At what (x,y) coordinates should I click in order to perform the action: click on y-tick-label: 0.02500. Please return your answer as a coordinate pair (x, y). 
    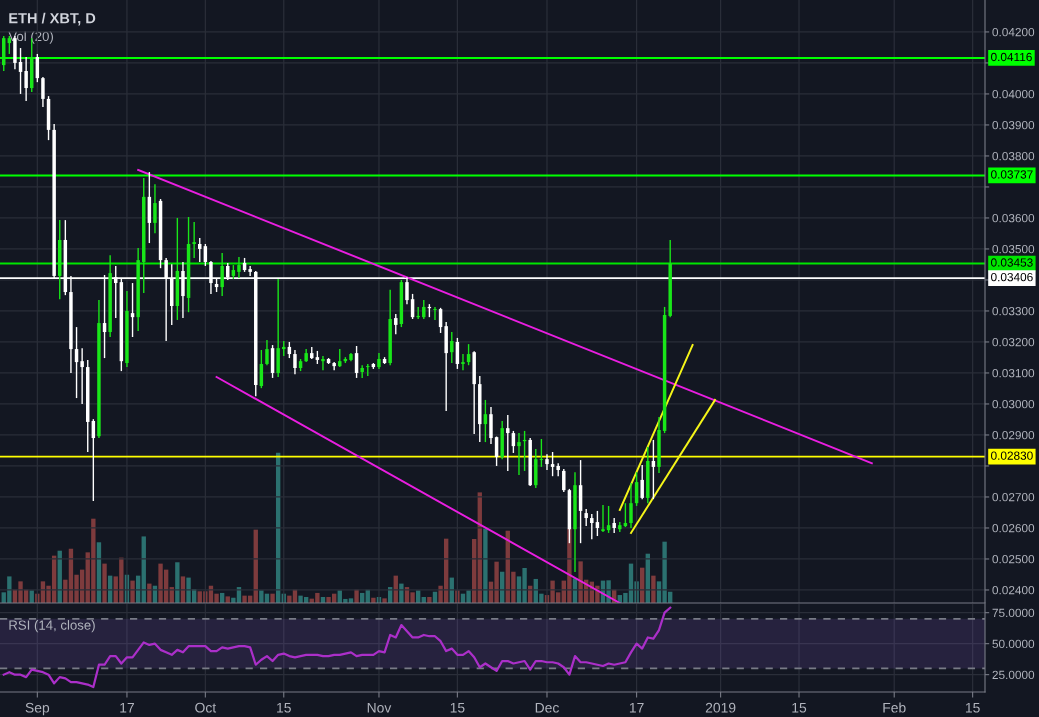
    Looking at the image, I should click on (1013, 559).